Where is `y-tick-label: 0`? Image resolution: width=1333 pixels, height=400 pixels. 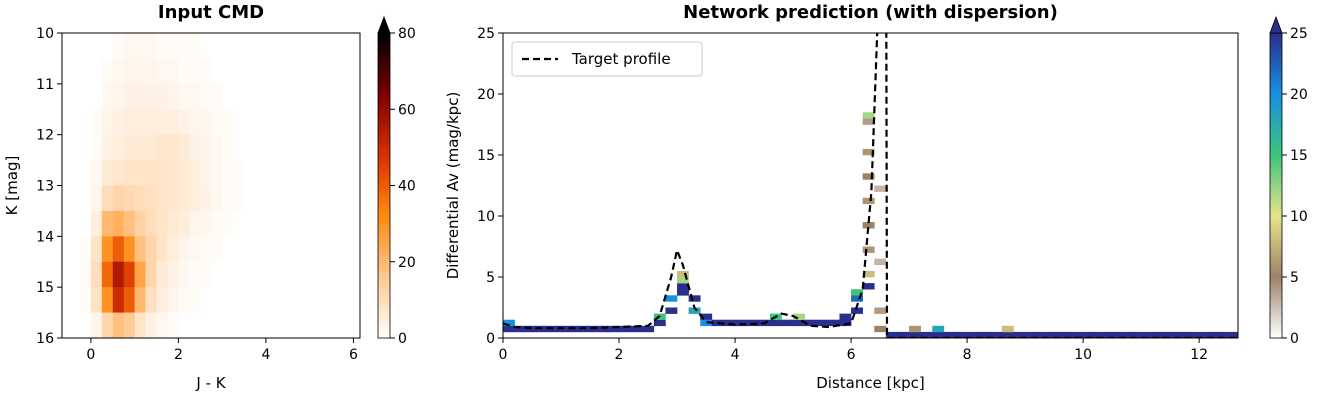 y-tick-label: 0 is located at coordinates (490, 339).